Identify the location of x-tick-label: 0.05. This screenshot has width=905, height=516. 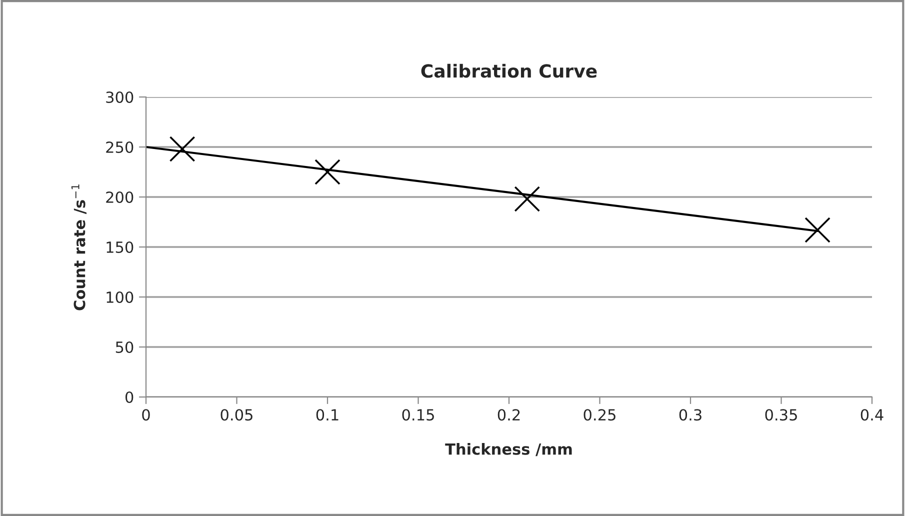
(236, 415).